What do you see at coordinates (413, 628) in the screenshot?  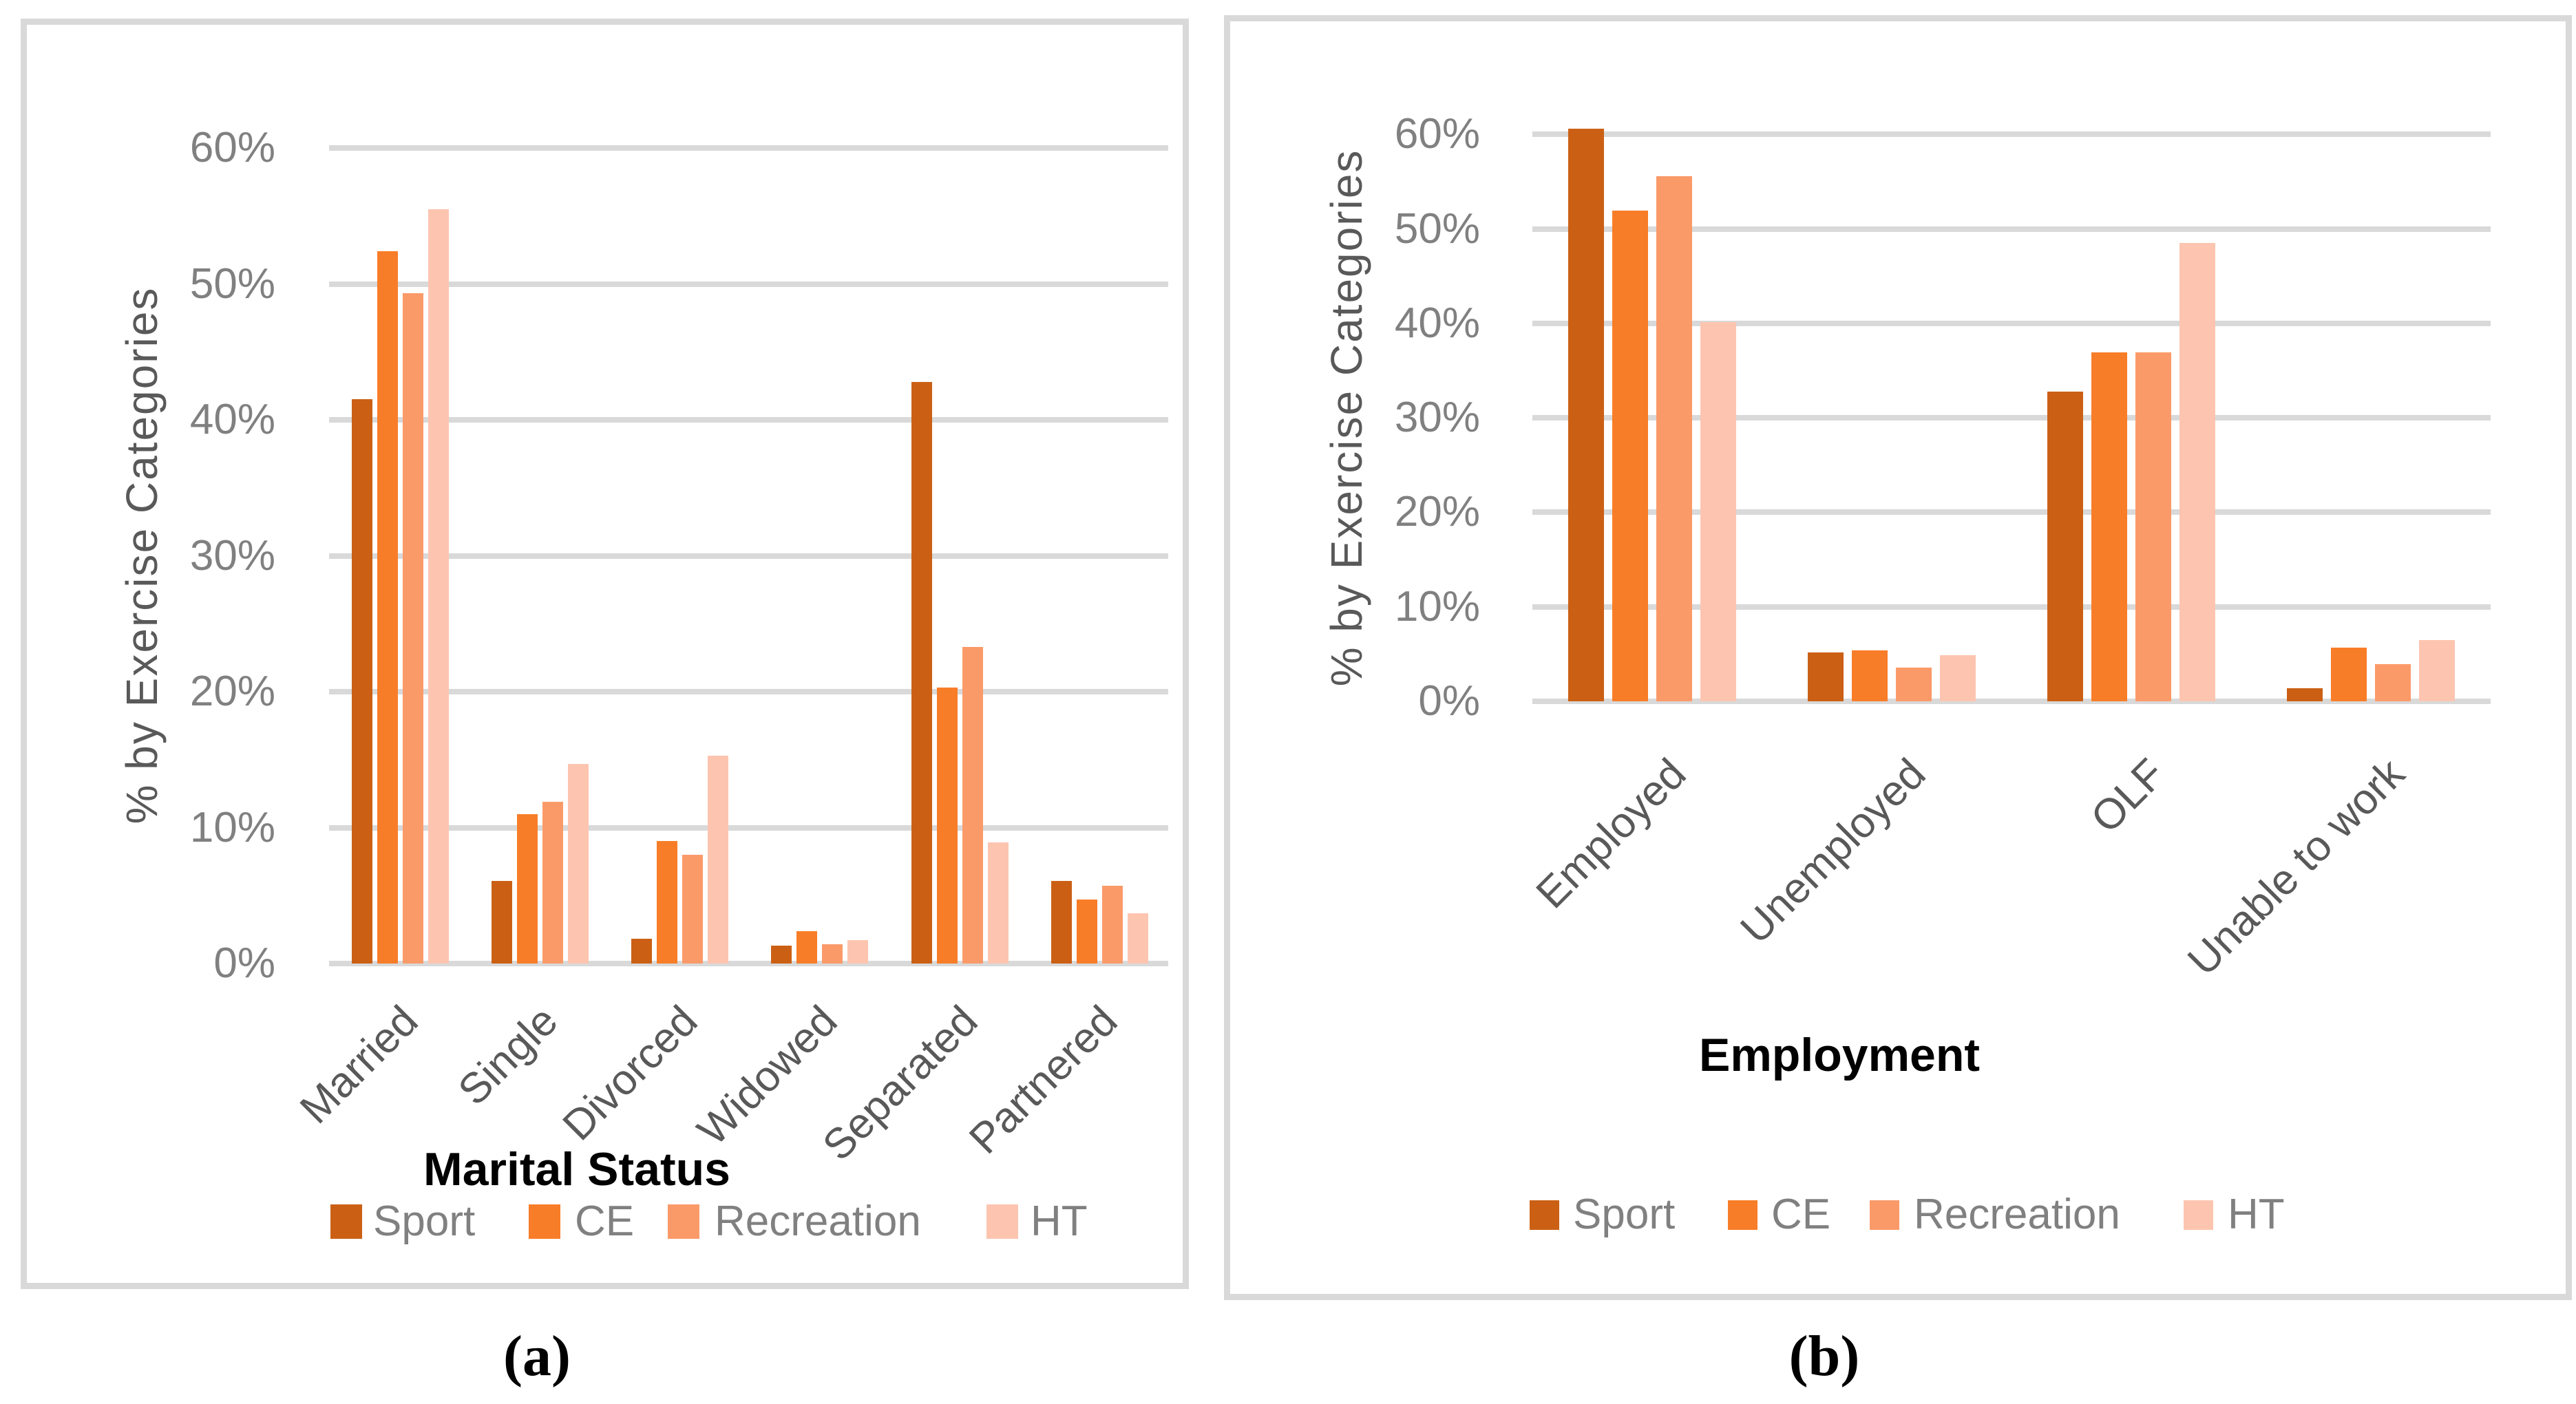 I see `bar-recreation-married` at bounding box center [413, 628].